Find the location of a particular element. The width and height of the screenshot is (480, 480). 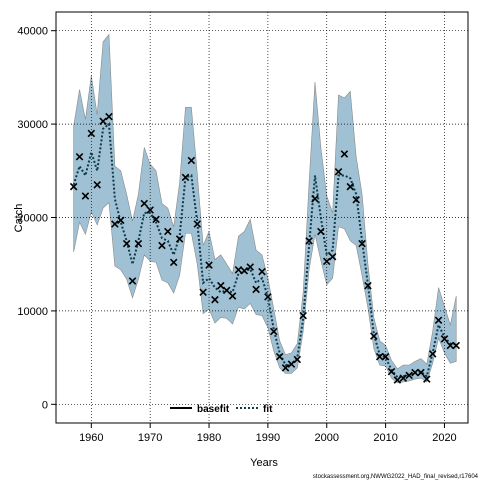

x-axis-title: Years is located at coordinates (264, 463).